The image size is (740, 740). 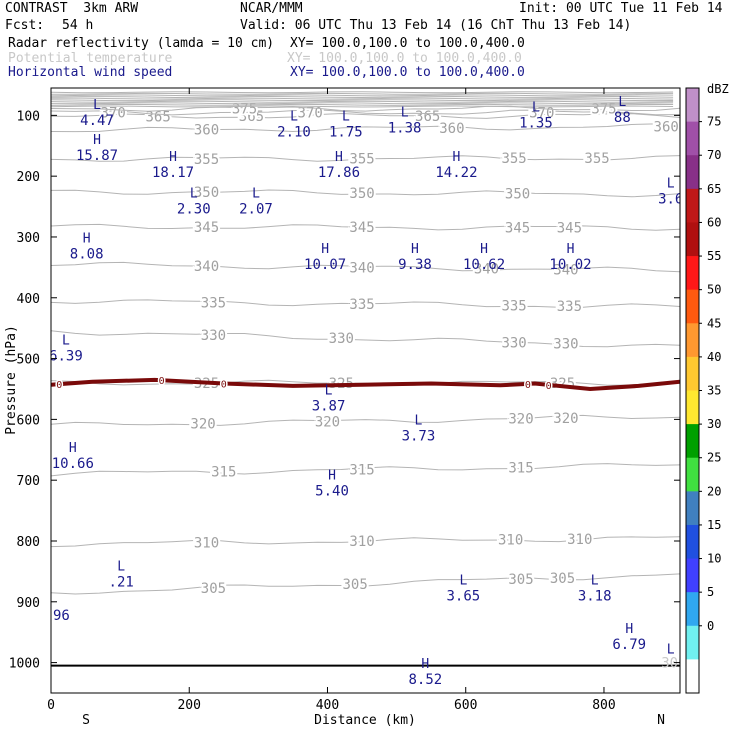 I want to click on wind-extremum-value: 4.47, so click(x=97, y=121).